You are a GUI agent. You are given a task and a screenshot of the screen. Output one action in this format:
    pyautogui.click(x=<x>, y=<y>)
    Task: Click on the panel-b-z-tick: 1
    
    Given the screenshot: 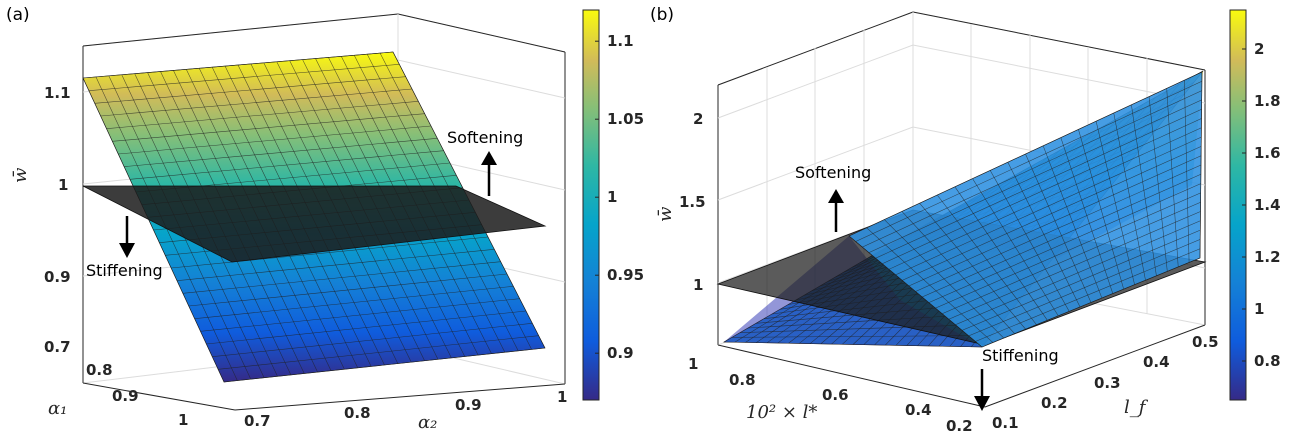 What is the action you would take?
    pyautogui.click(x=698, y=285)
    